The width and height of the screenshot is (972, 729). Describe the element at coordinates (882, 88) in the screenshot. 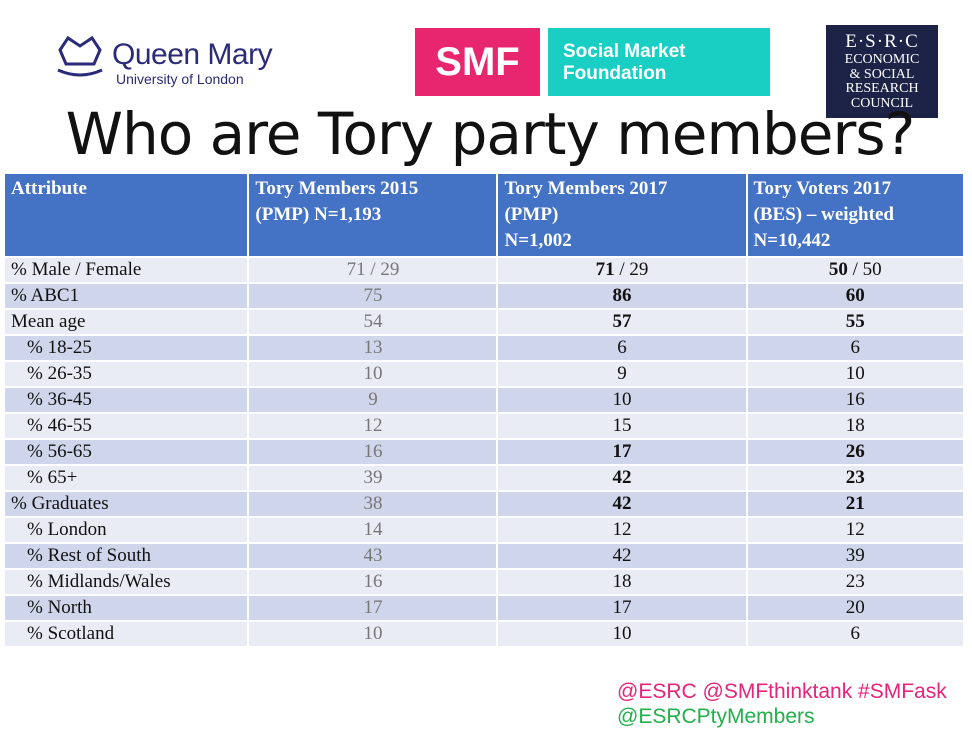

I see `esrc-line: RESEARCH` at that location.